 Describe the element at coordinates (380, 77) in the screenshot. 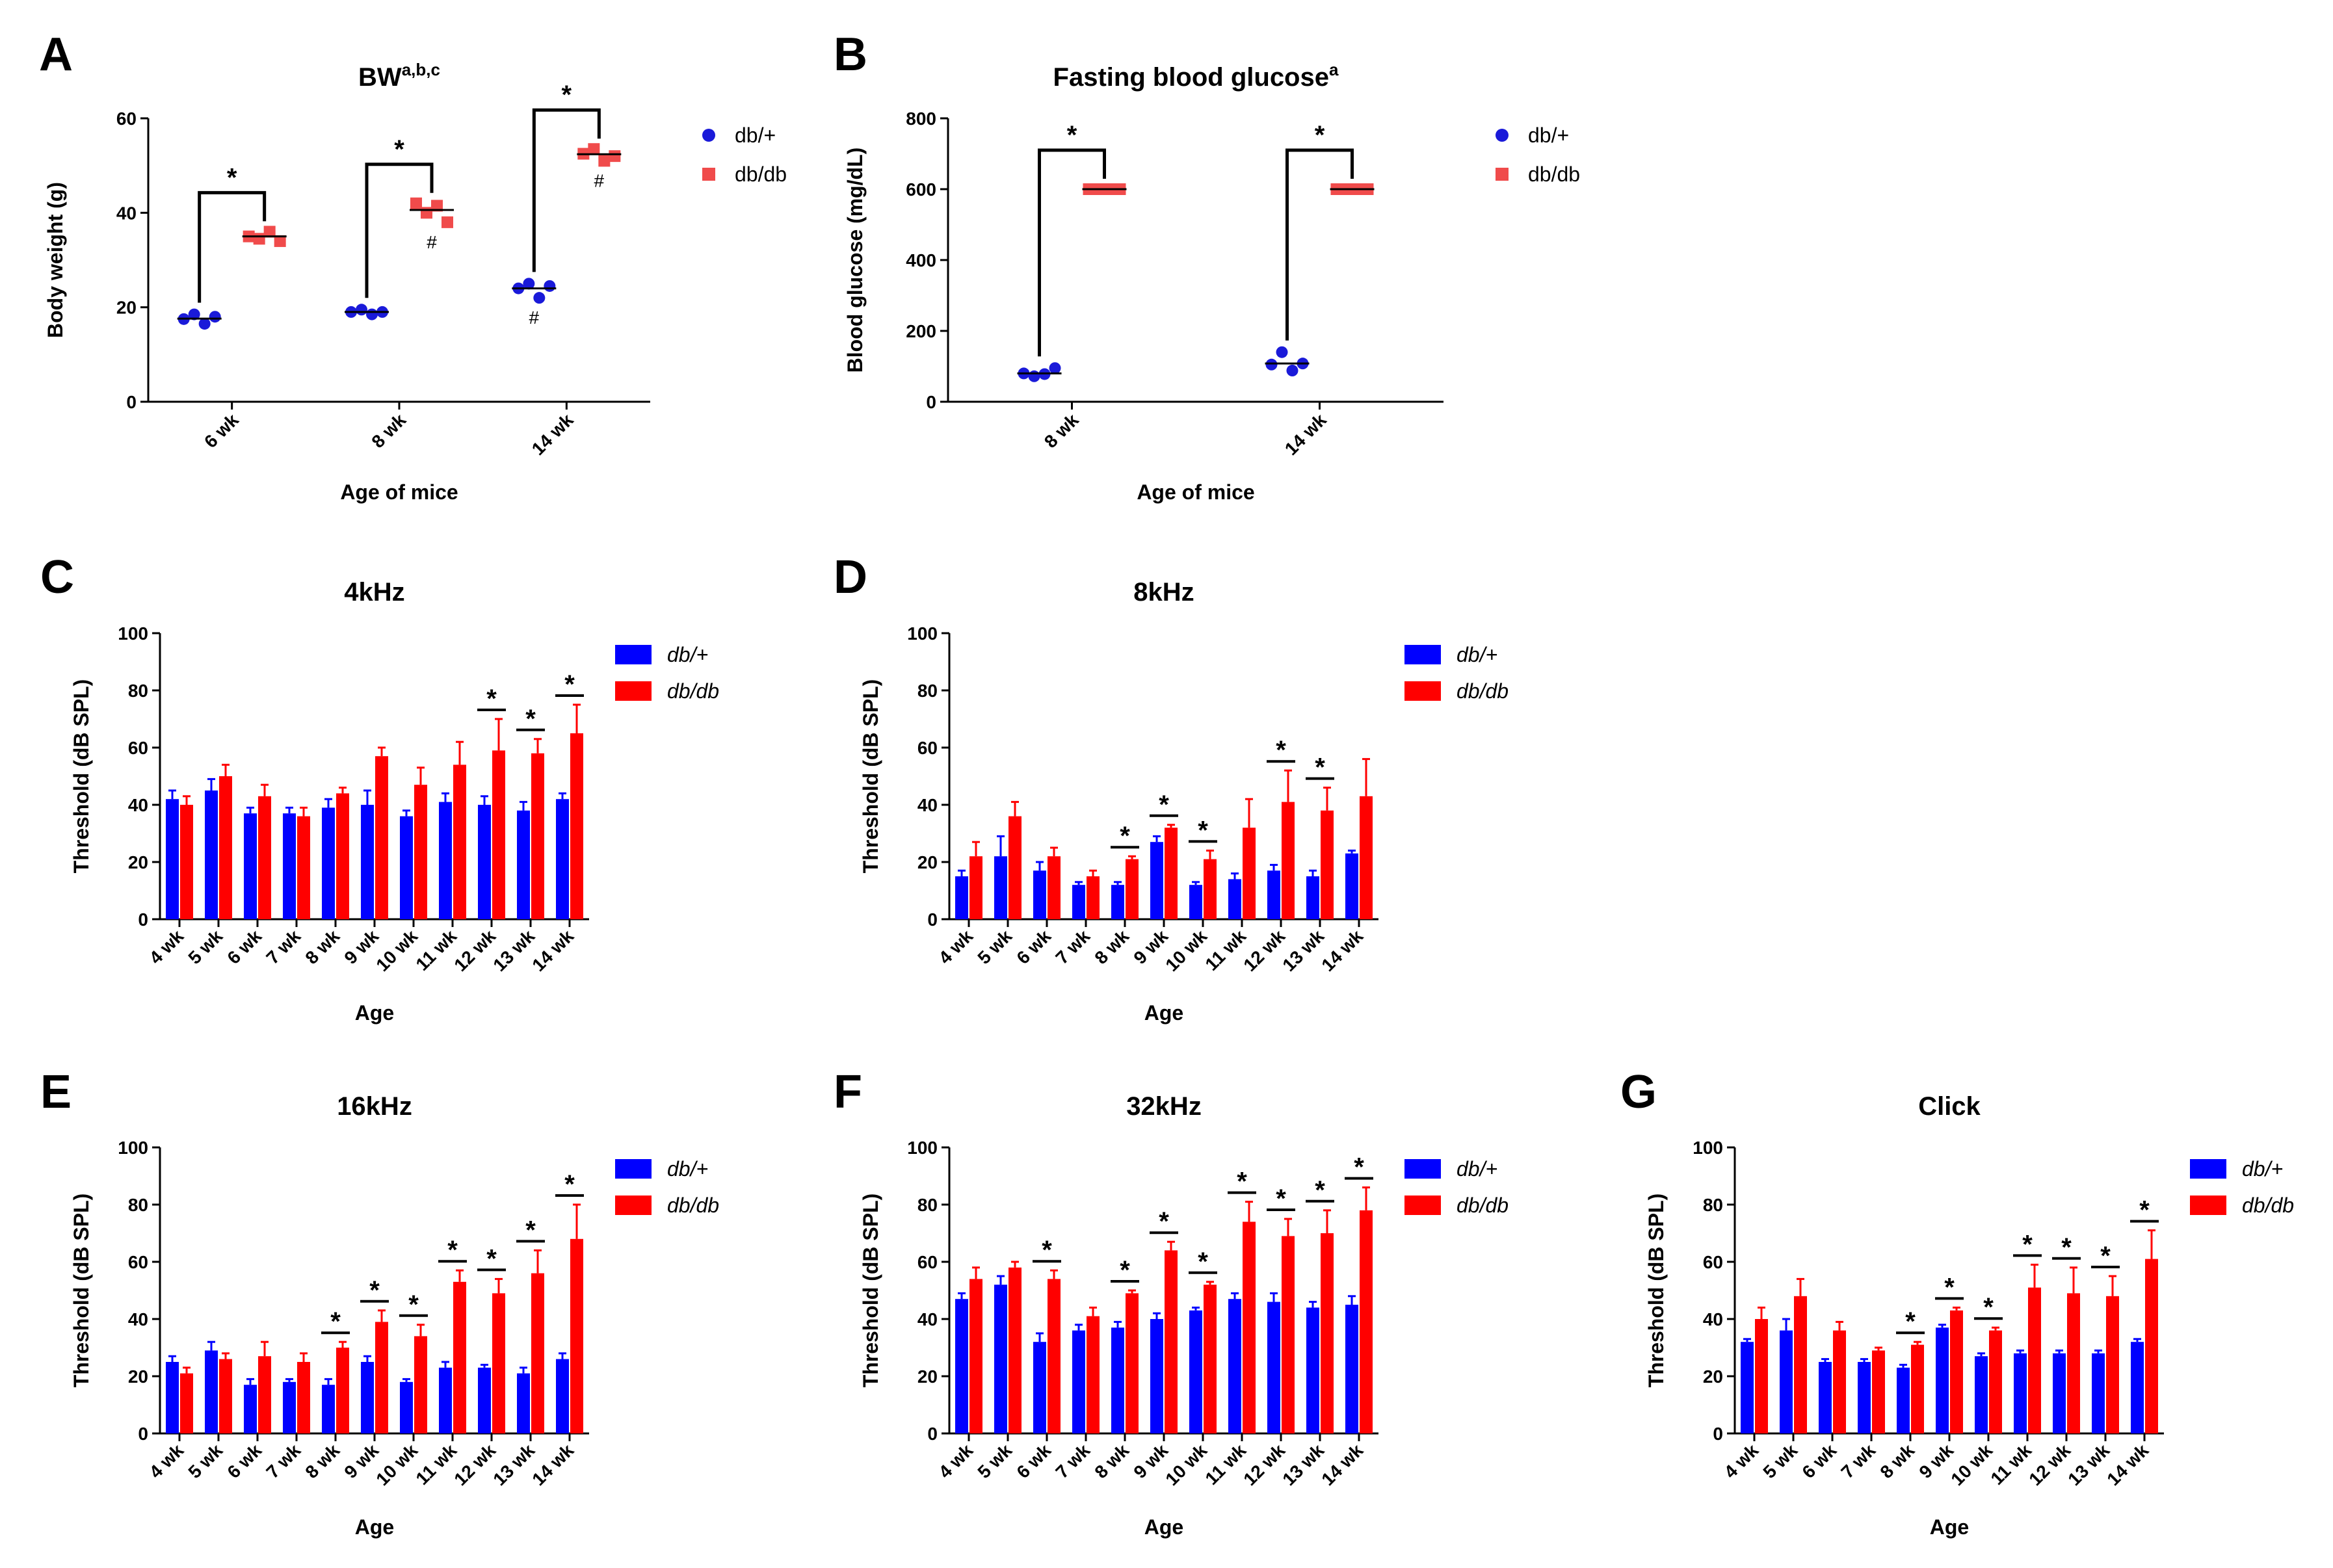

I see `chart-title-text: BW` at that location.